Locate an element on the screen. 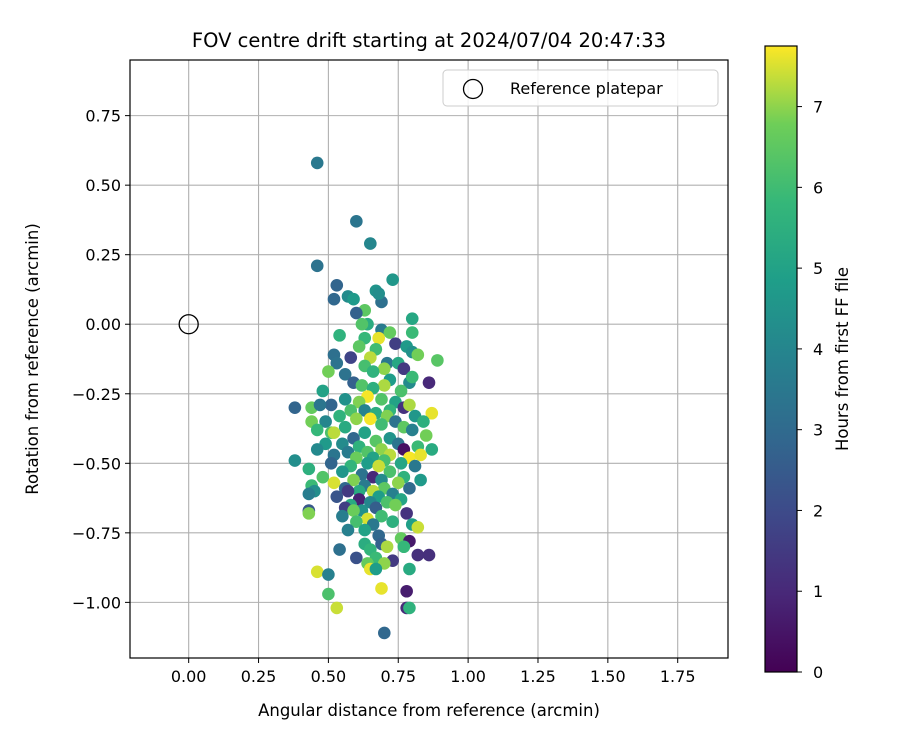 The height and width of the screenshot is (750, 900). x-tick-label: 0.25 is located at coordinates (259, 676).